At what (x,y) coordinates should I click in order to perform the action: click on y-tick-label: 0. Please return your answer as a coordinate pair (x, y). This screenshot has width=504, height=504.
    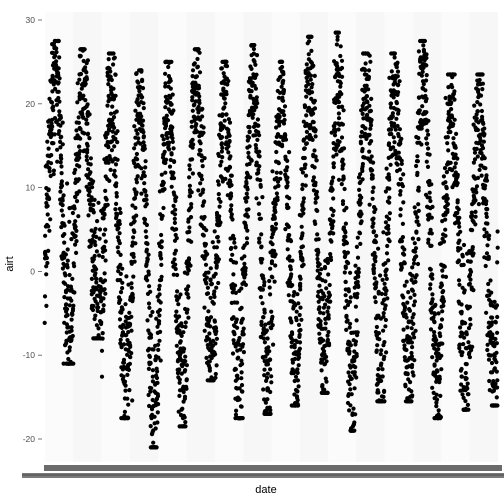
    Looking at the image, I should click on (32, 271).